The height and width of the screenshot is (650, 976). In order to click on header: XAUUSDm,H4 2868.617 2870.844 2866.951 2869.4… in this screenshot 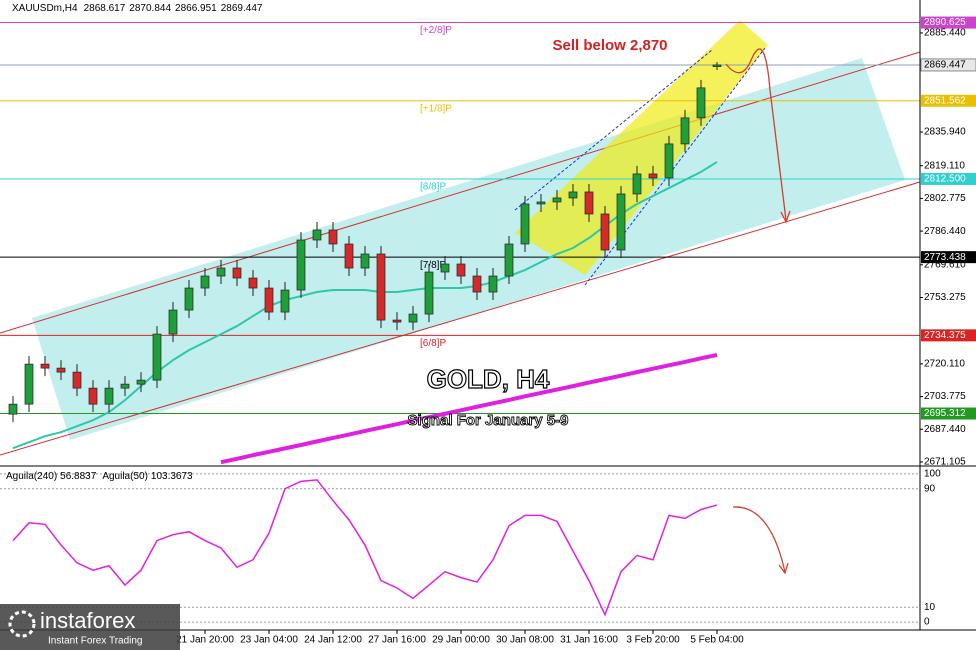, I will do `click(137, 8)`.